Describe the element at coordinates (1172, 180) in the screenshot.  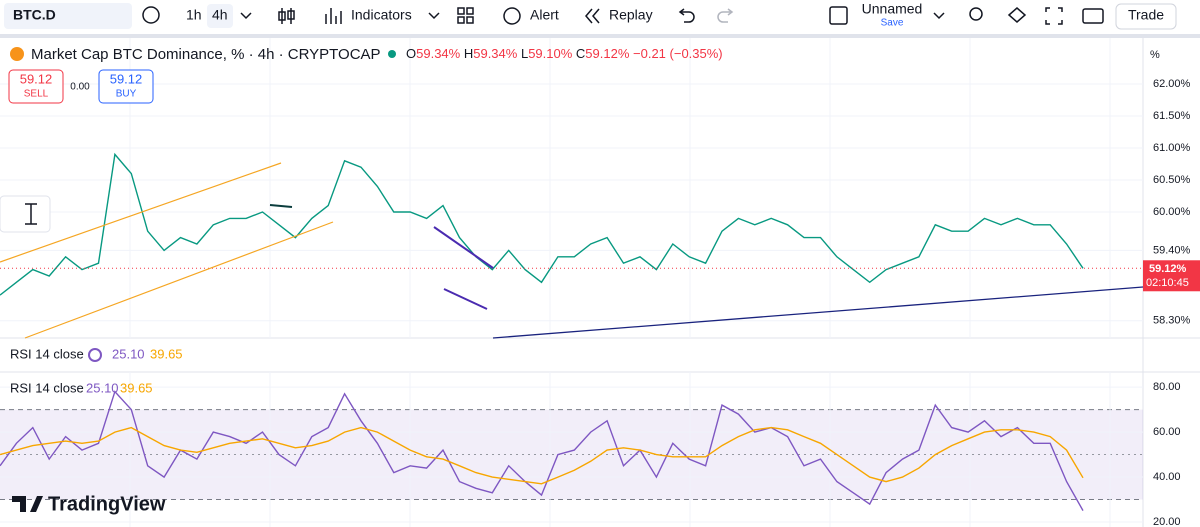
I see `y-tick-label: 60.50%` at that location.